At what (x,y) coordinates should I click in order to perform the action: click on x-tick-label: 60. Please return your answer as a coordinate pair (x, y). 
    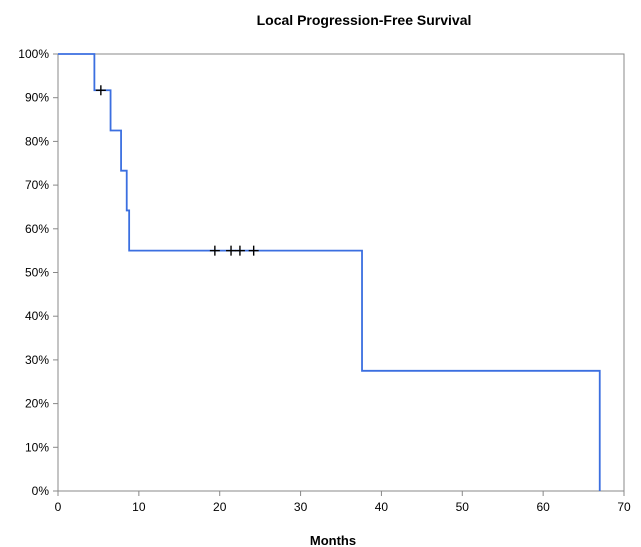
    Looking at the image, I should click on (543, 507).